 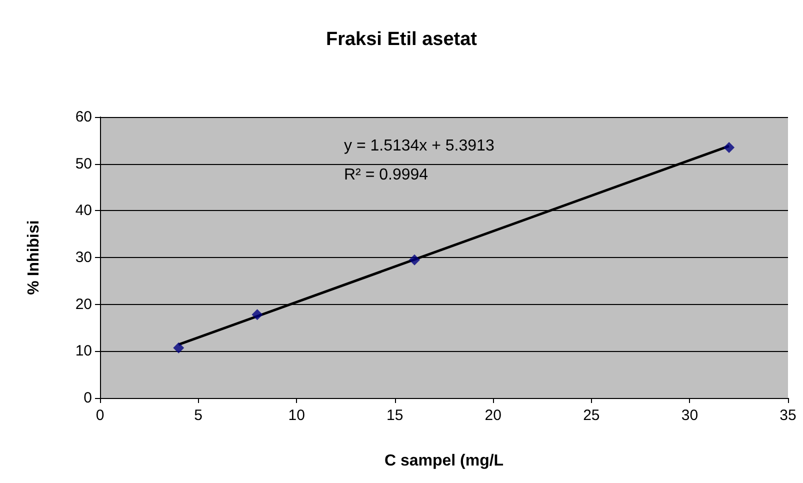 I want to click on x-axis-title: C sampel (mg/L, so click(x=444, y=461).